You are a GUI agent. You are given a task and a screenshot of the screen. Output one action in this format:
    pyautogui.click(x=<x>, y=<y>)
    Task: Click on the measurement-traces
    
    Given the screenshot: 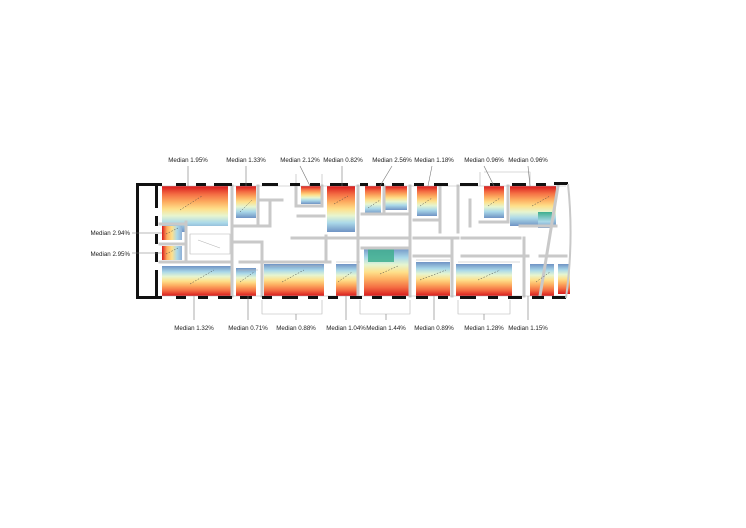 What is the action you would take?
    pyautogui.click(x=358, y=240)
    